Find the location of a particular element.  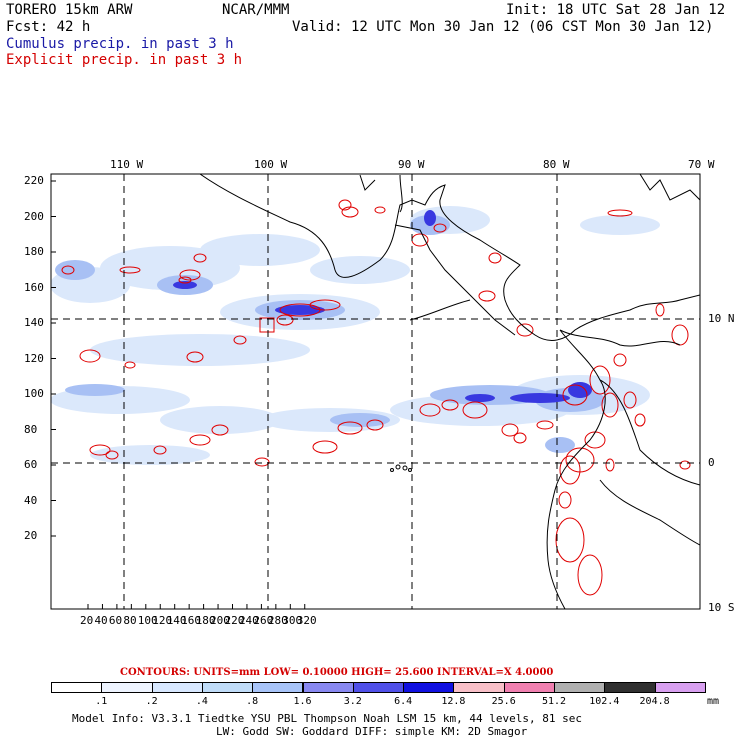

x-tick-label: 280 is located at coordinates (277, 620).